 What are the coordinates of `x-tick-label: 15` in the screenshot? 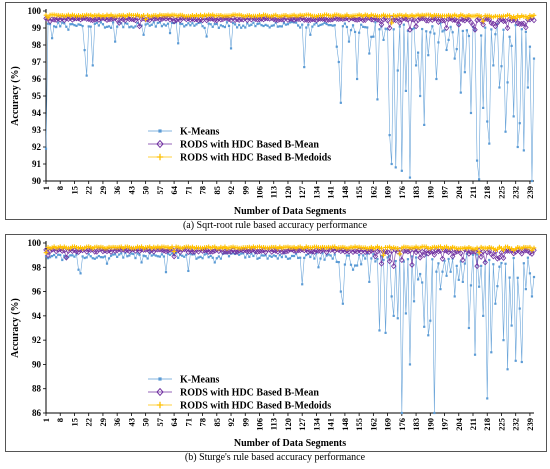 It's located at (74, 422).